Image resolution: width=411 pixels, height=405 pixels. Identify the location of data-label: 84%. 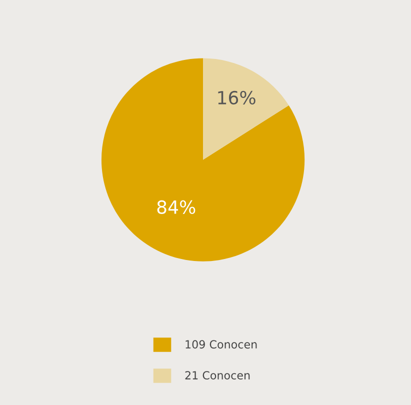
(176, 207).